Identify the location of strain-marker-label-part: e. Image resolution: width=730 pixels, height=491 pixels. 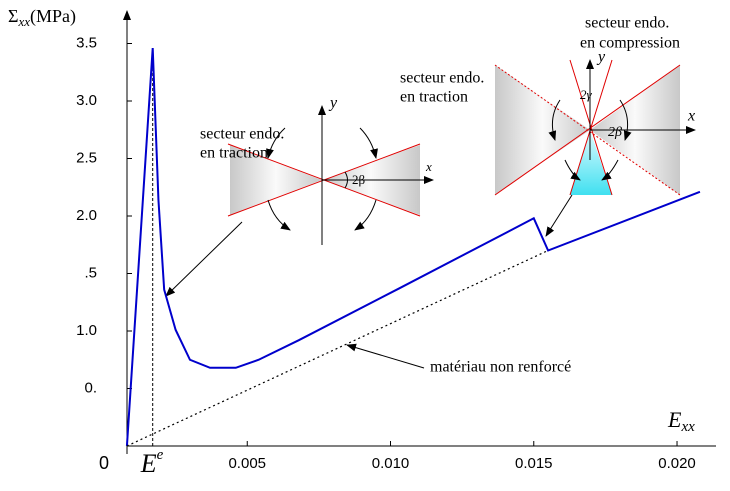
(160, 455).